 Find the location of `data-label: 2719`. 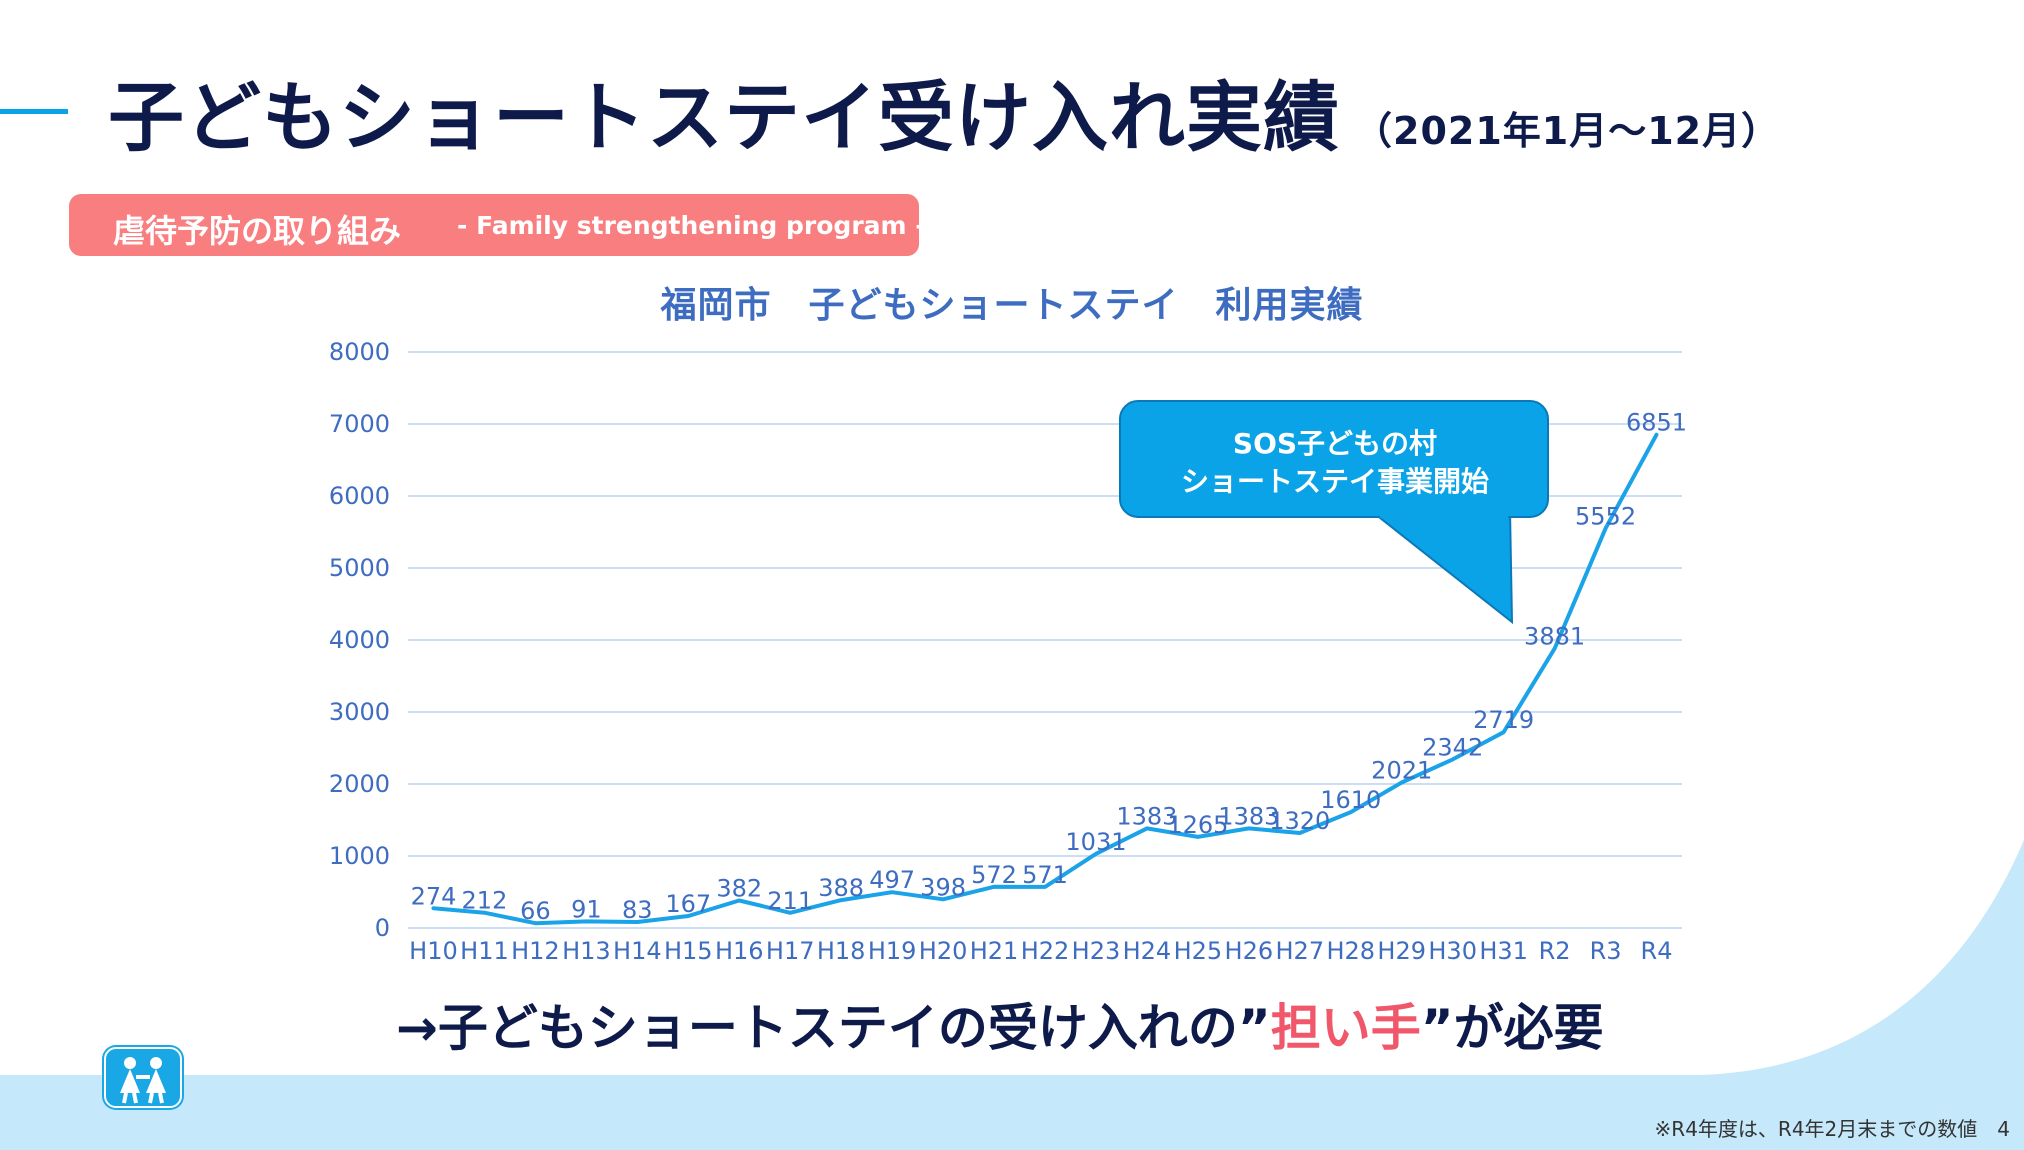

data-label: 2719 is located at coordinates (1503, 720).